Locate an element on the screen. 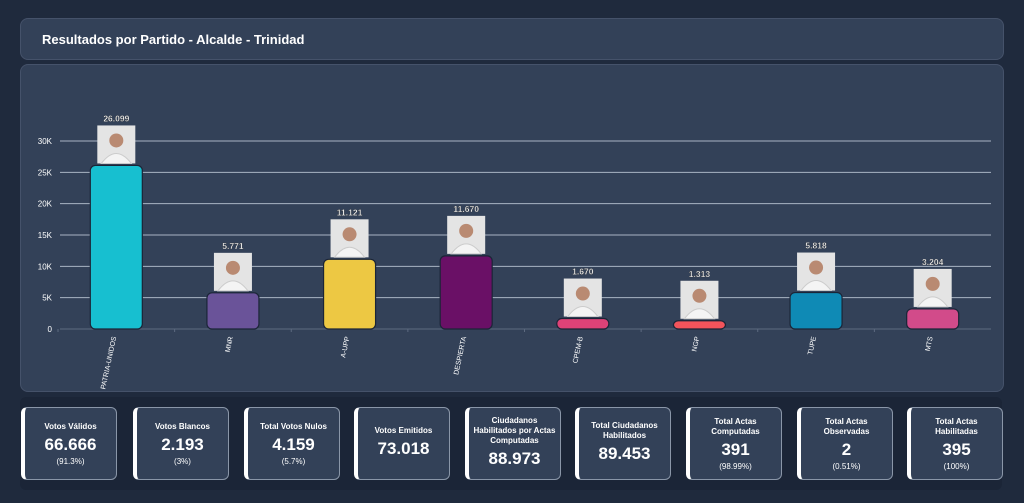  data-label: 11.121 is located at coordinates (350, 212).